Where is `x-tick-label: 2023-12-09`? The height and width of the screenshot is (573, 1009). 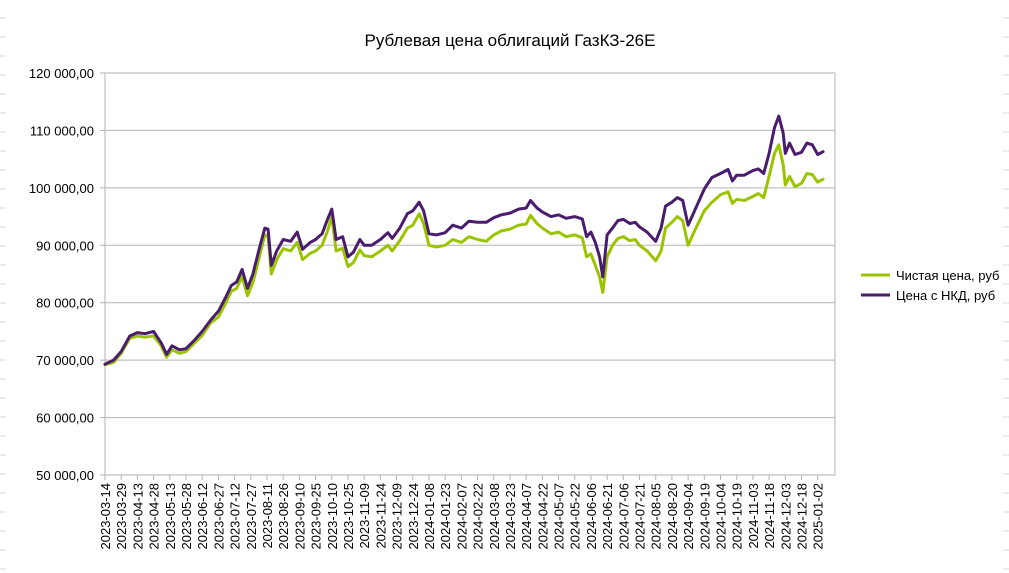
x-tick-label: 2023-12-09 is located at coordinates (397, 516).